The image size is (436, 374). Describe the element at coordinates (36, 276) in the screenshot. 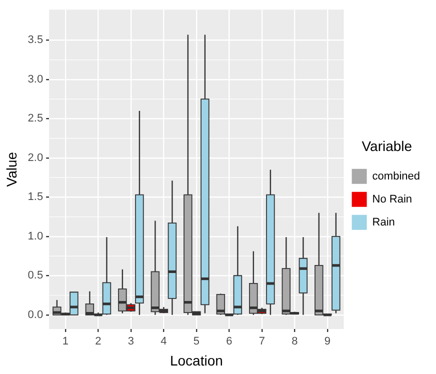

I see `y-tick-label: 0.5` at that location.